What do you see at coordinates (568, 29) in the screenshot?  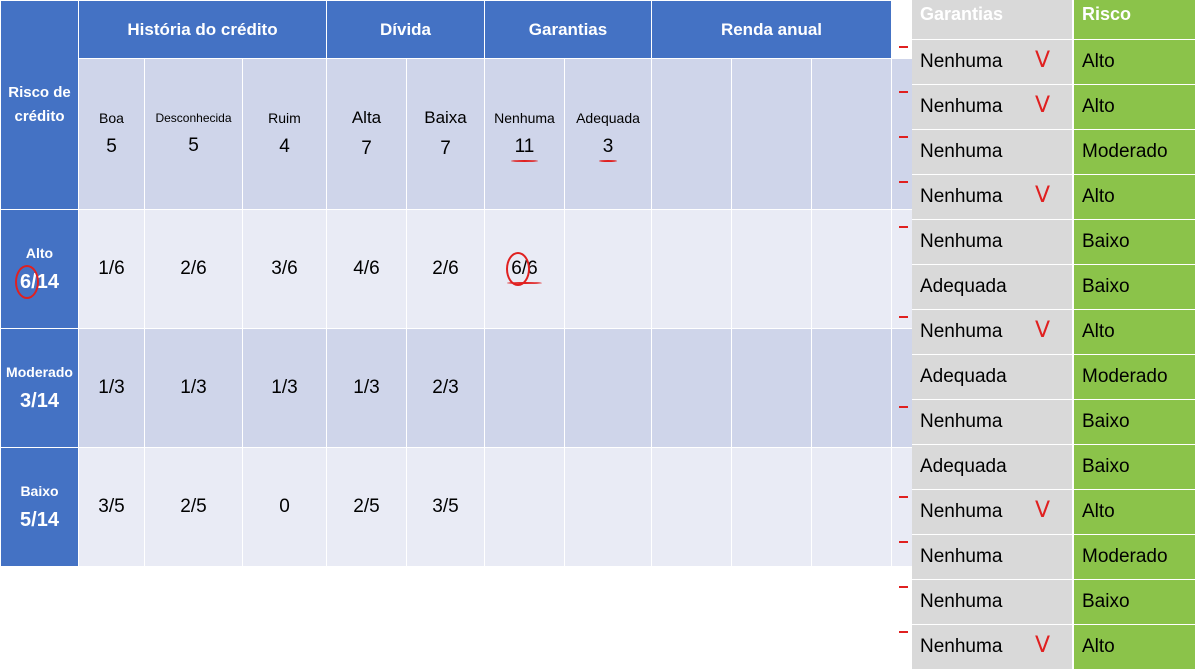 I see `header-garantias: Garantias` at bounding box center [568, 29].